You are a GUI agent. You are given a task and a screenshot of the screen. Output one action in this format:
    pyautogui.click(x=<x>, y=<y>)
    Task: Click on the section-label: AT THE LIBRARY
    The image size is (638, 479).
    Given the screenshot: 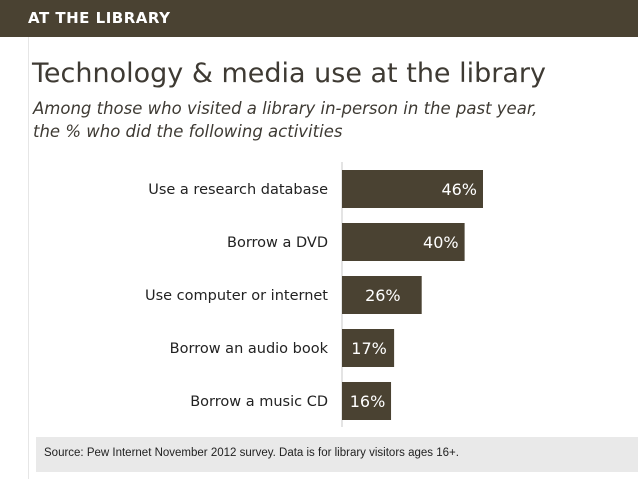 What is the action you would take?
    pyautogui.click(x=99, y=18)
    